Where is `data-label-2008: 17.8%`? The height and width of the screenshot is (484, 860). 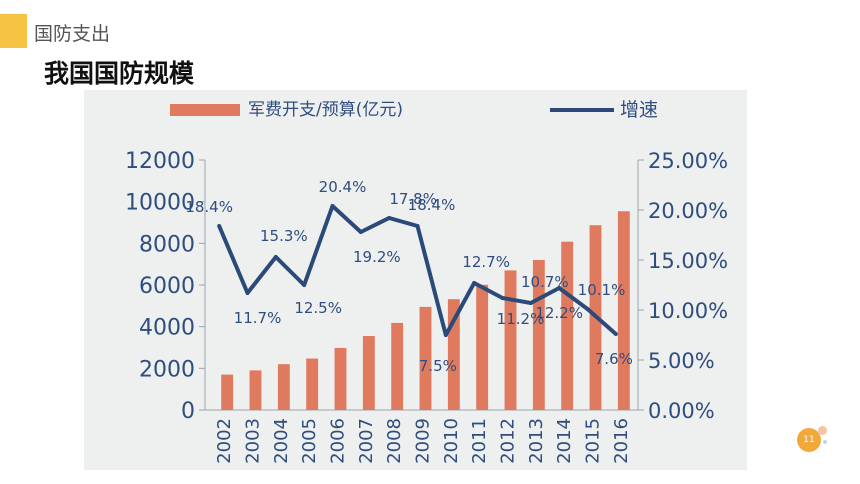
data-label-2008: 17.8% is located at coordinates (413, 199).